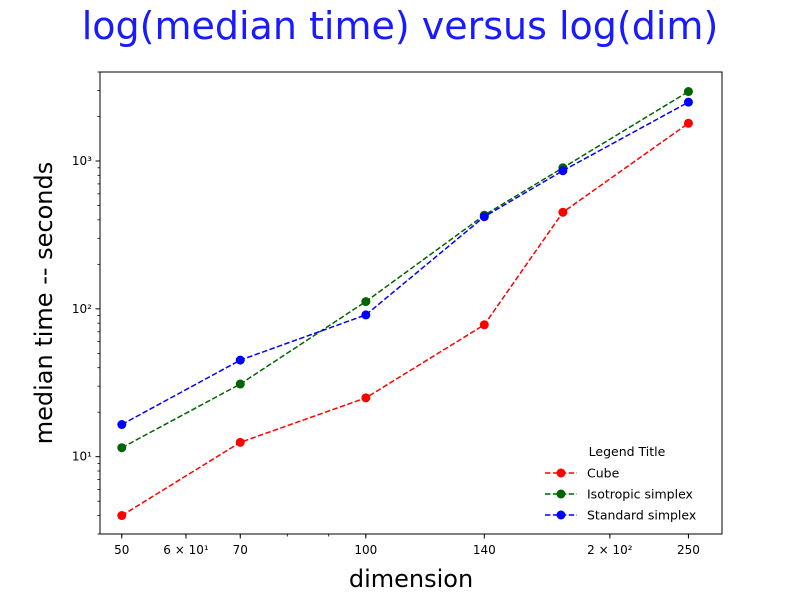  I want to click on y-tick-label: 10³, so click(82, 161).